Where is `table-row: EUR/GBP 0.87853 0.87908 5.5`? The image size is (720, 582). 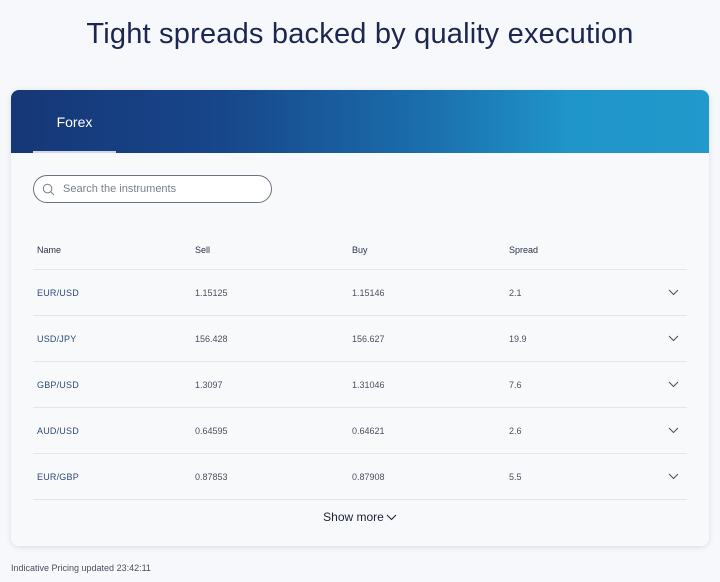 table-row: EUR/GBP 0.87853 0.87908 5.5 is located at coordinates (360, 477).